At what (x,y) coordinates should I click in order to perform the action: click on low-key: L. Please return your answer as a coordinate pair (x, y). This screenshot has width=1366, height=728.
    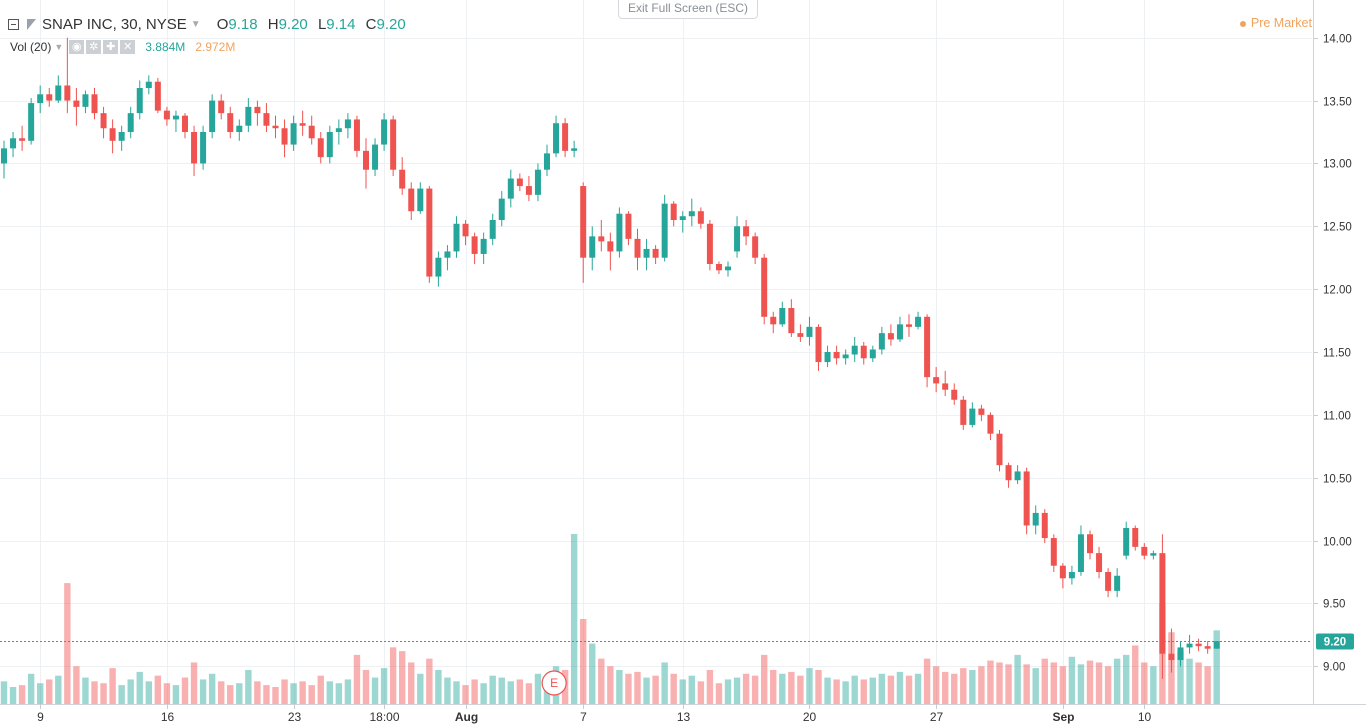
    Looking at the image, I should click on (322, 24).